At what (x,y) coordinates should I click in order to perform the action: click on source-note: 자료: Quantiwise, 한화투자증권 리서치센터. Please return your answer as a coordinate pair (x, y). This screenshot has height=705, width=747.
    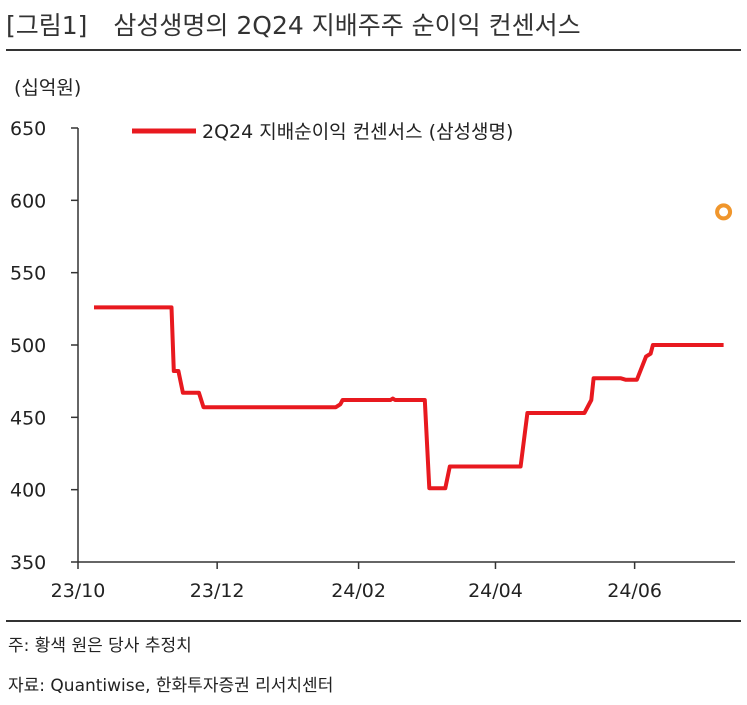
    Looking at the image, I should click on (171, 686).